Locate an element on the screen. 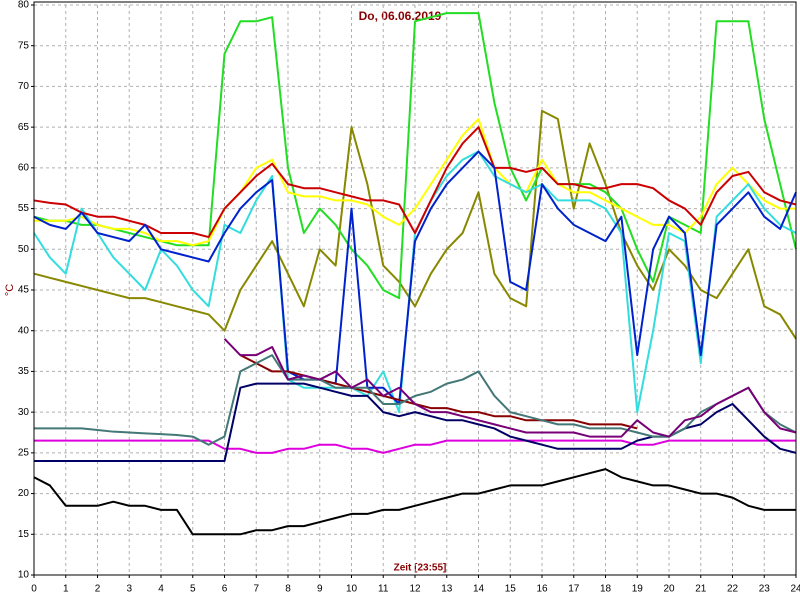 This screenshot has height=600, width=800. y-tick-label: 40 is located at coordinates (24, 330).